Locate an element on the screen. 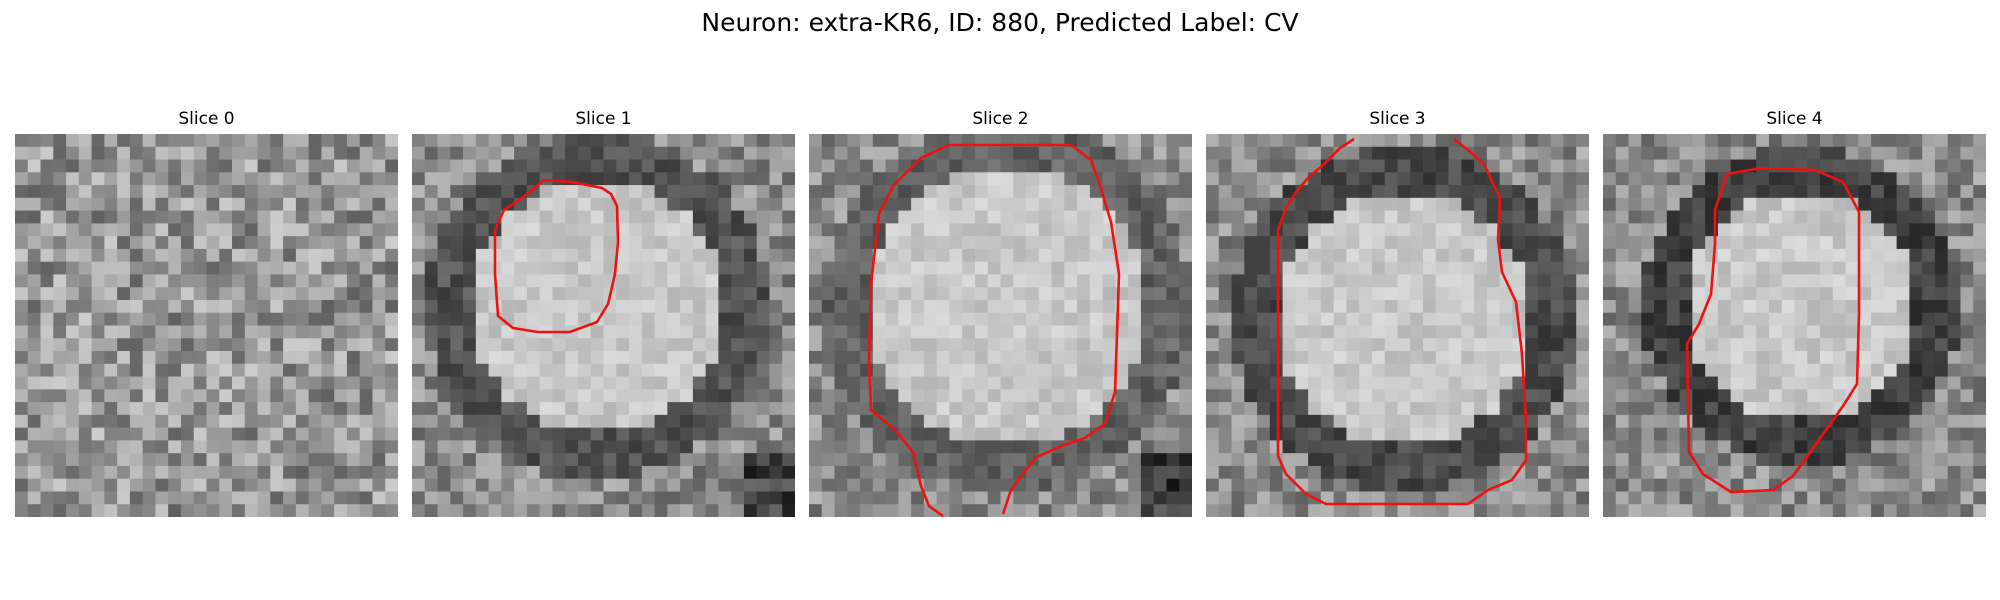 The height and width of the screenshot is (600, 2000). slice-panel-0: Slice 0 is located at coordinates (206, 312).